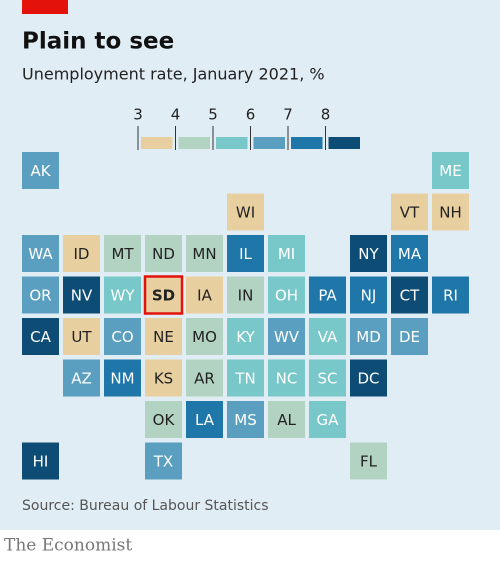 The height and width of the screenshot is (563, 500). I want to click on state-label: VT, so click(410, 213).